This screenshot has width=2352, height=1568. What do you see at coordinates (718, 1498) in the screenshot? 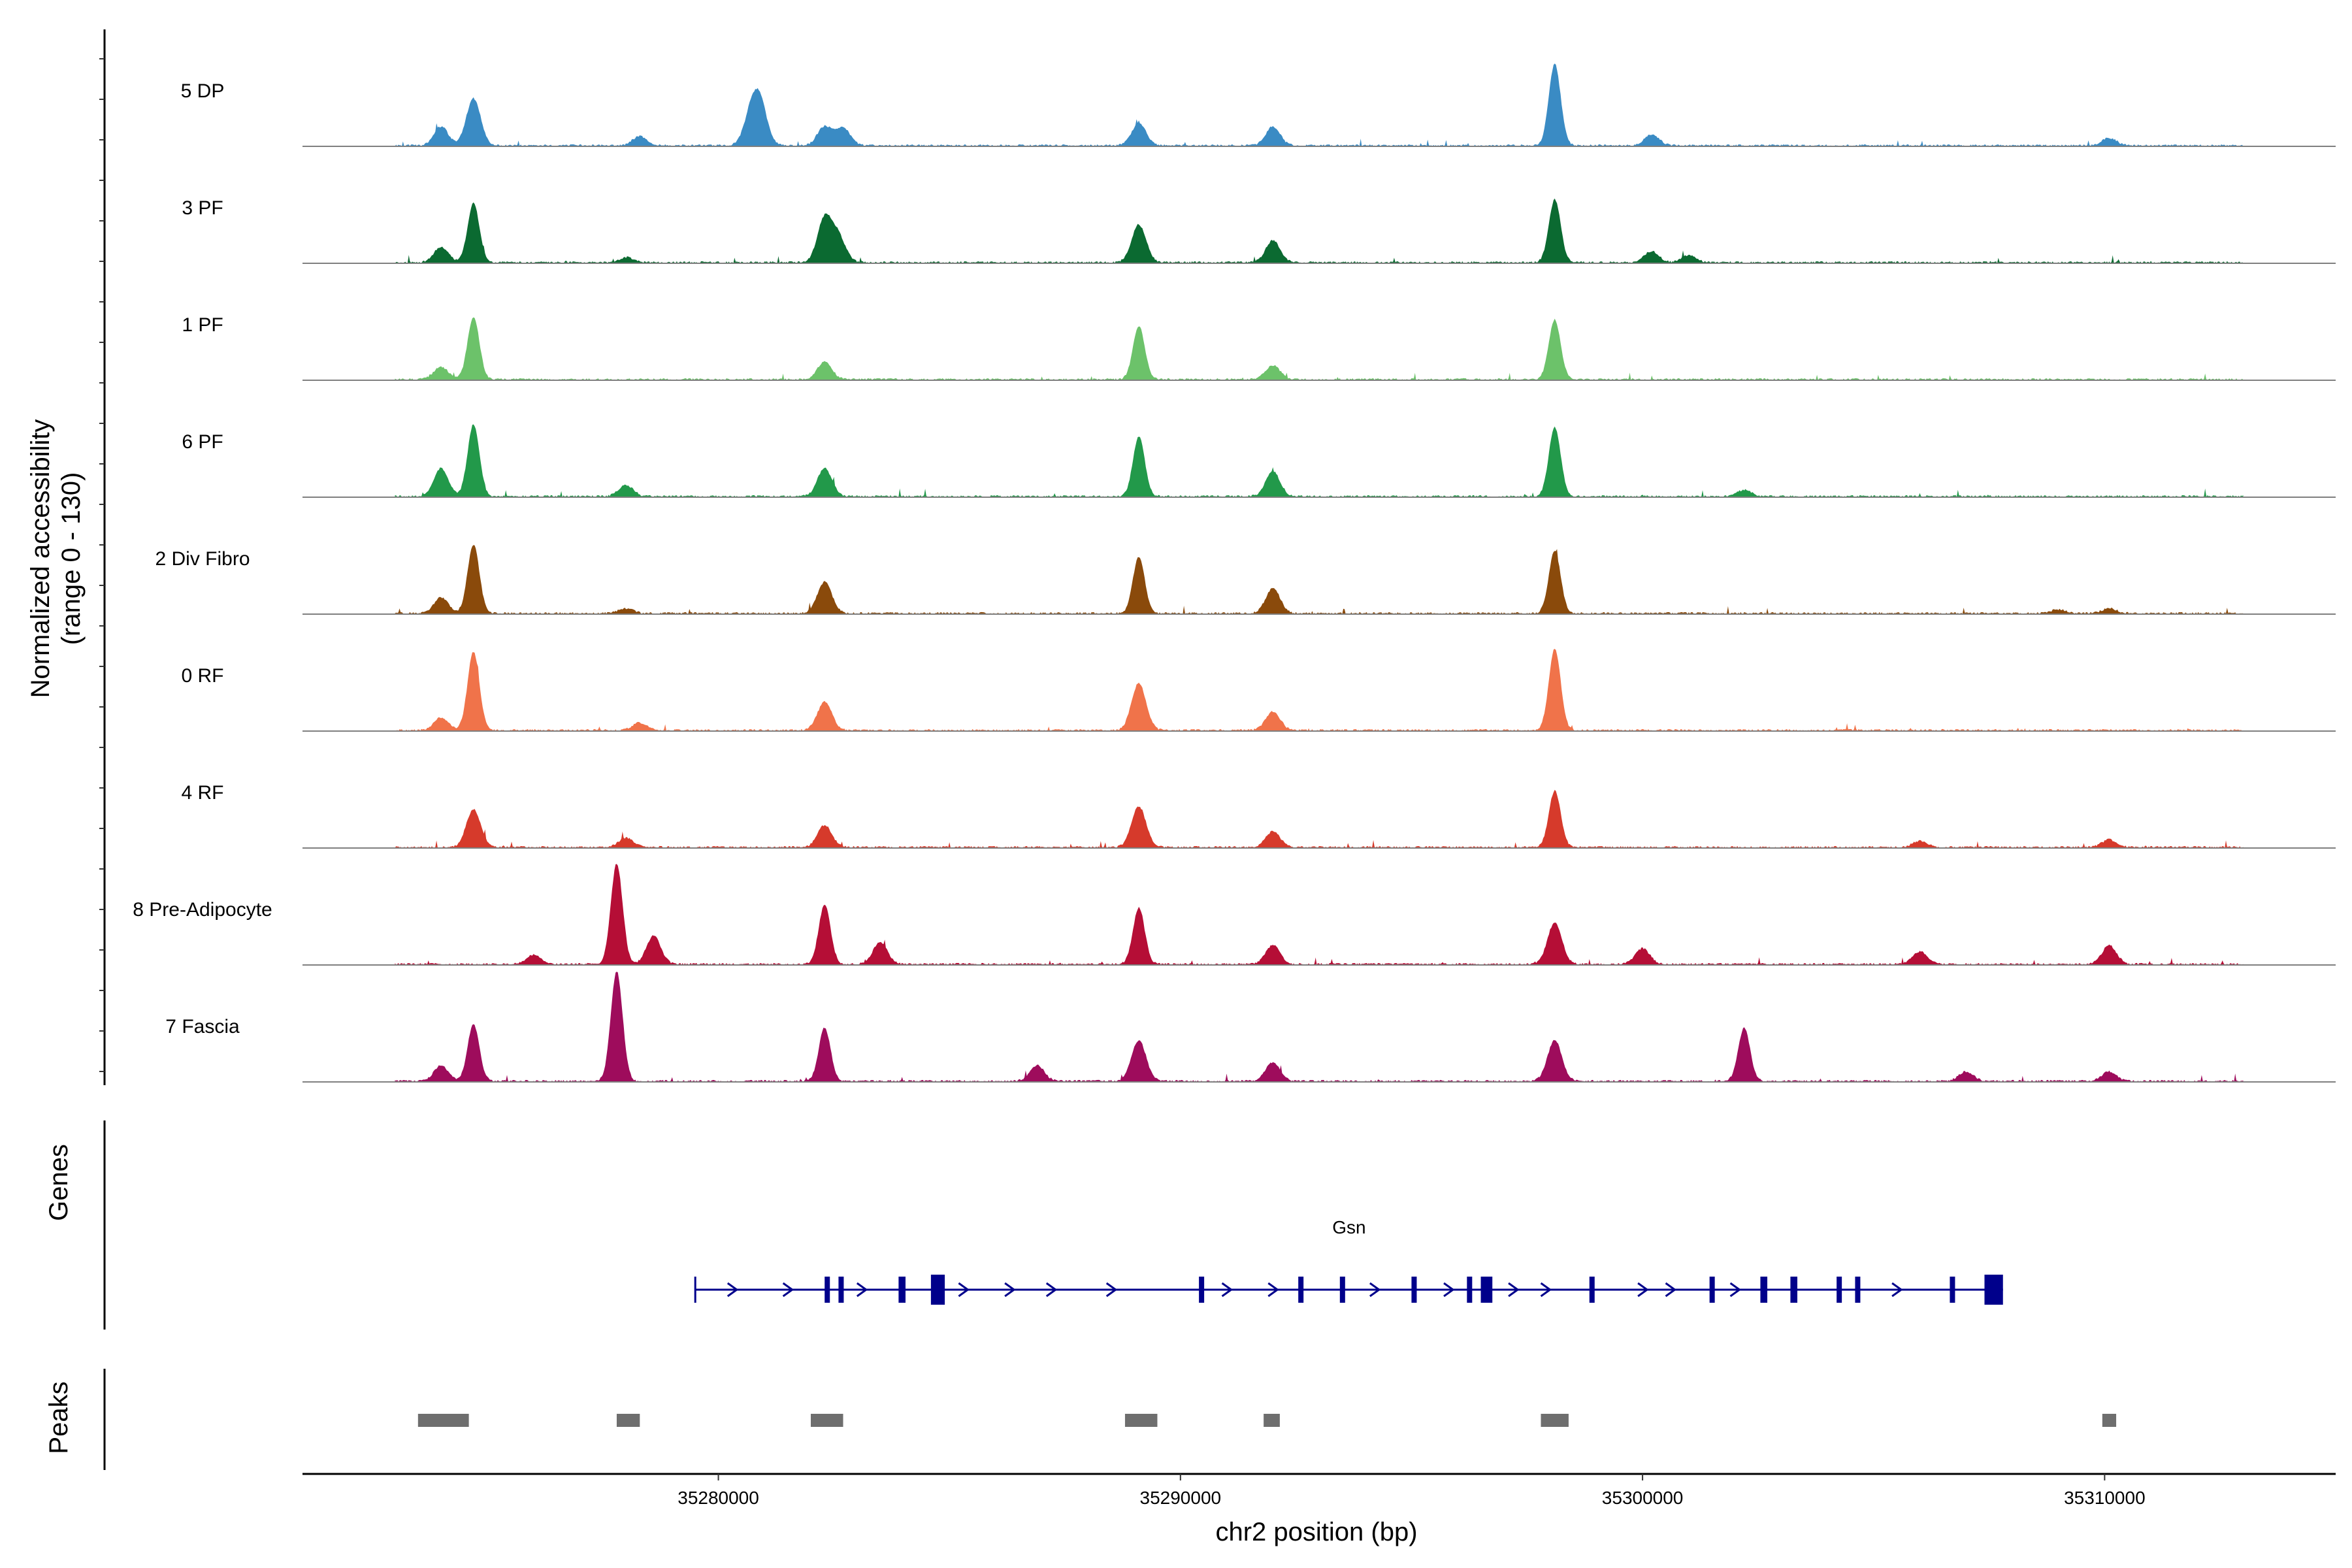
I see `x-tick-label: 35280000` at bounding box center [718, 1498].